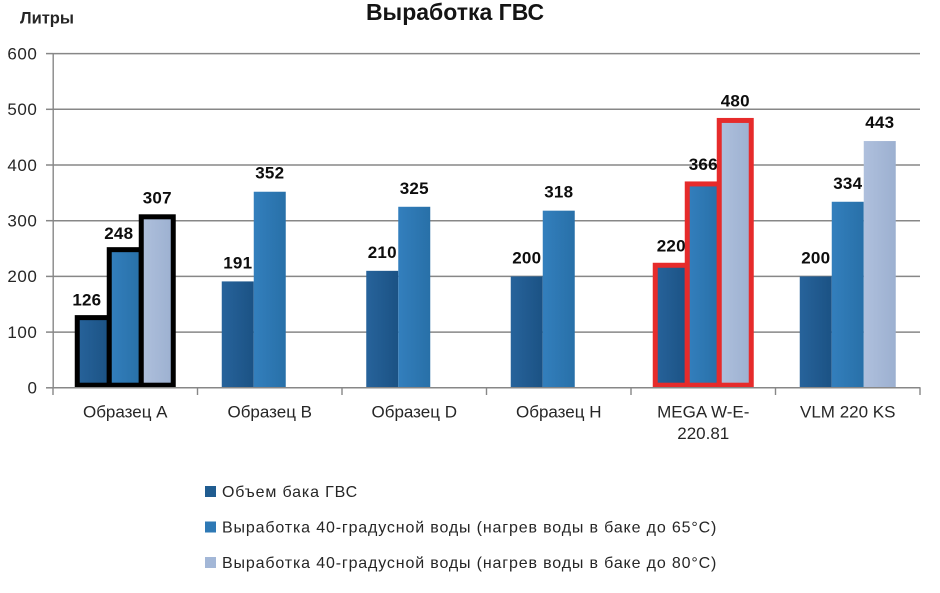 Image resolution: width=940 pixels, height=593 pixels. Describe the element at coordinates (22, 221) in the screenshot. I see `svg-text: 300` at that location.